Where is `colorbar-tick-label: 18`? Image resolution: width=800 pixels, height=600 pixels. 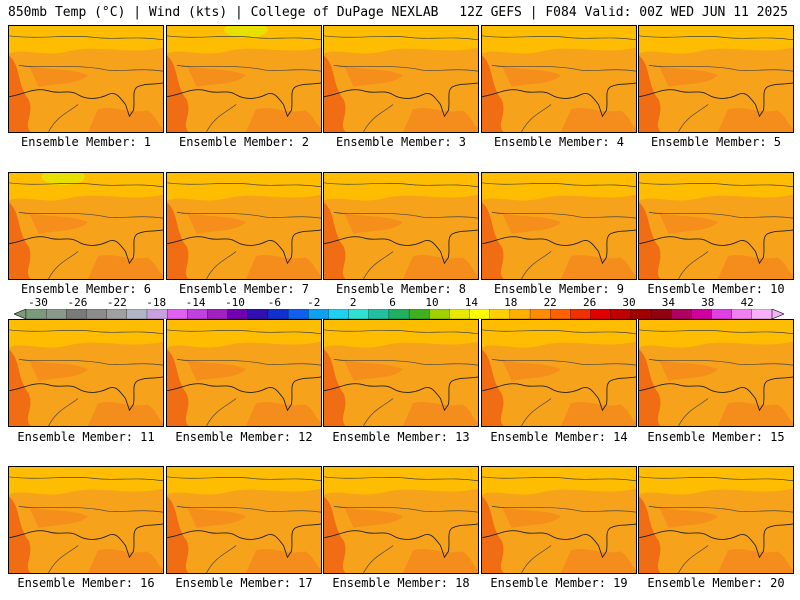
colorbar-tick-label: 18 is located at coordinates (511, 302).